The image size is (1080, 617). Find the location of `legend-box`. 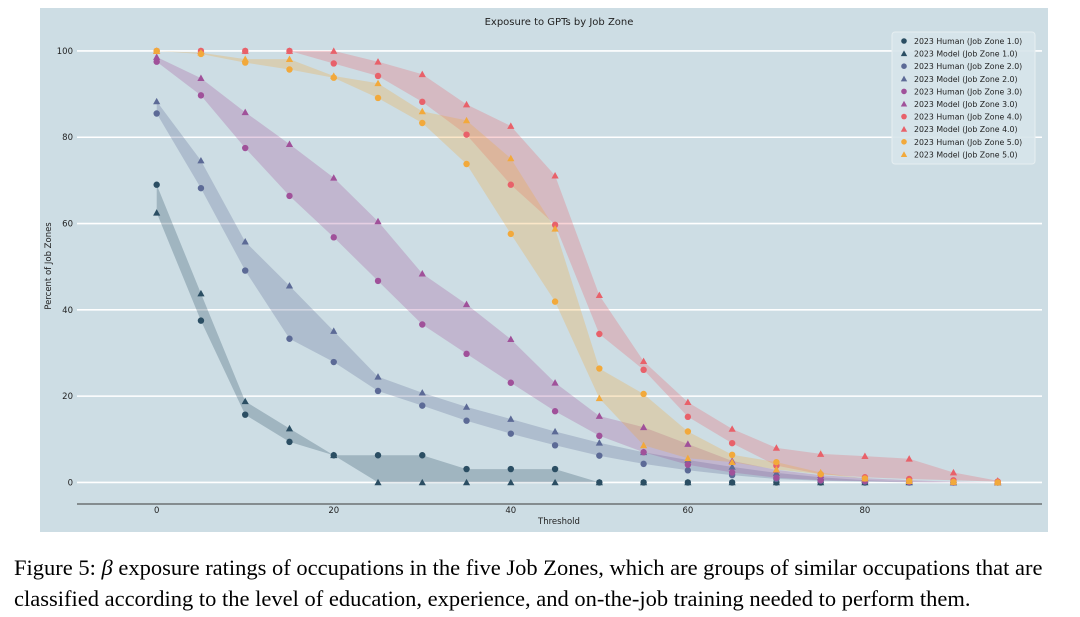

legend-box is located at coordinates (963, 98).